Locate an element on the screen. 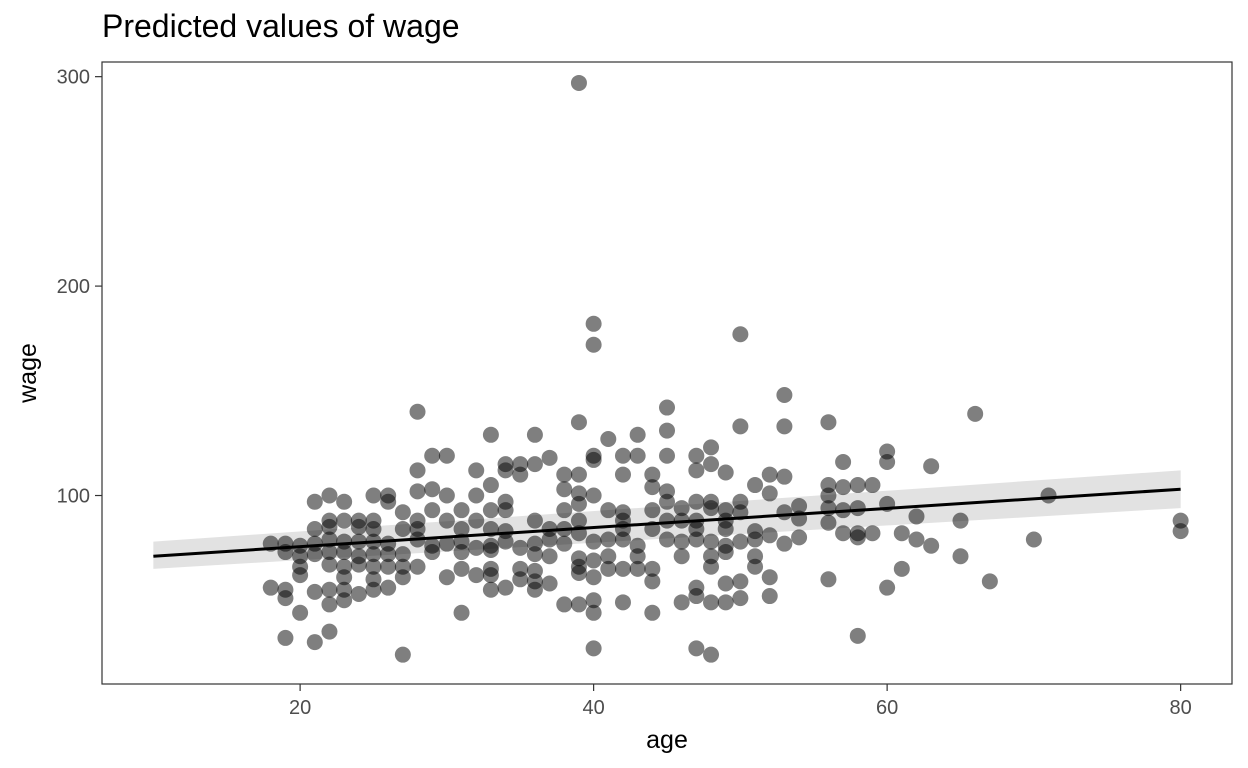  y-tick-label: 100 is located at coordinates (73, 497).